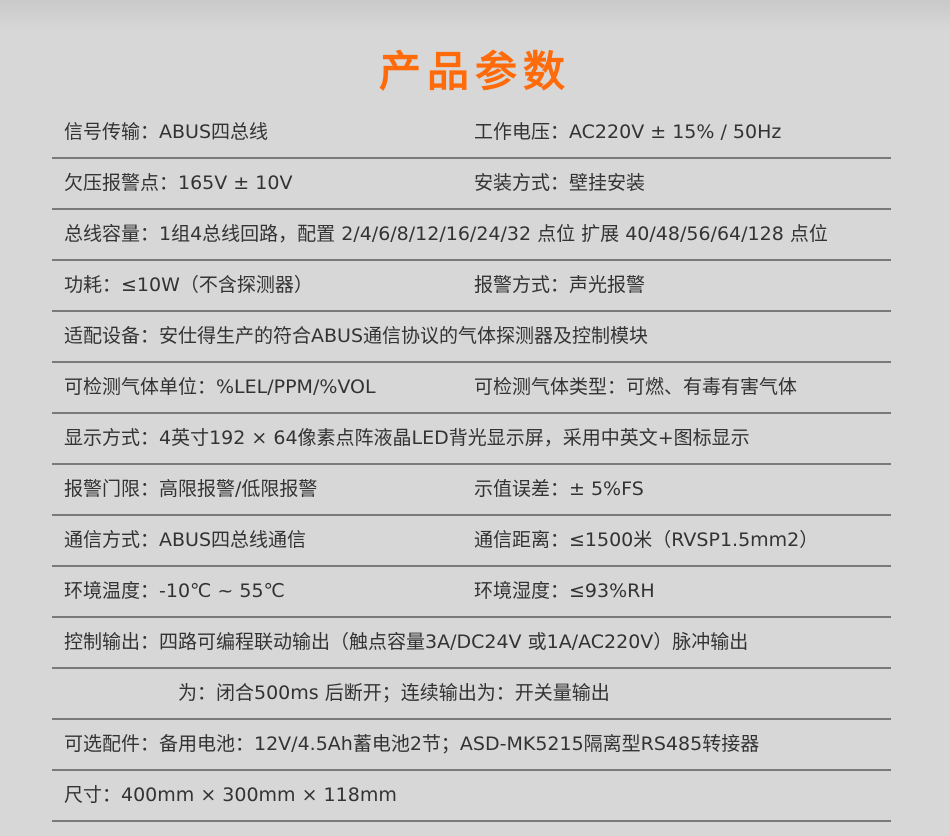  What do you see at coordinates (471, 541) in the screenshot?
I see `spec-row: 通信方式：ABUS四总线通信 通信距离：≤1500米（RVSP1.5mm2）` at bounding box center [471, 541].